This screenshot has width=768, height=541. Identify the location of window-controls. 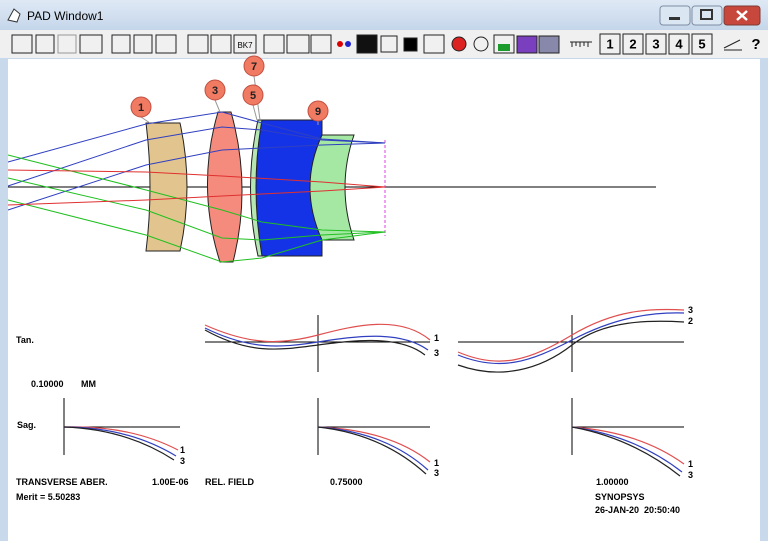
(710, 15).